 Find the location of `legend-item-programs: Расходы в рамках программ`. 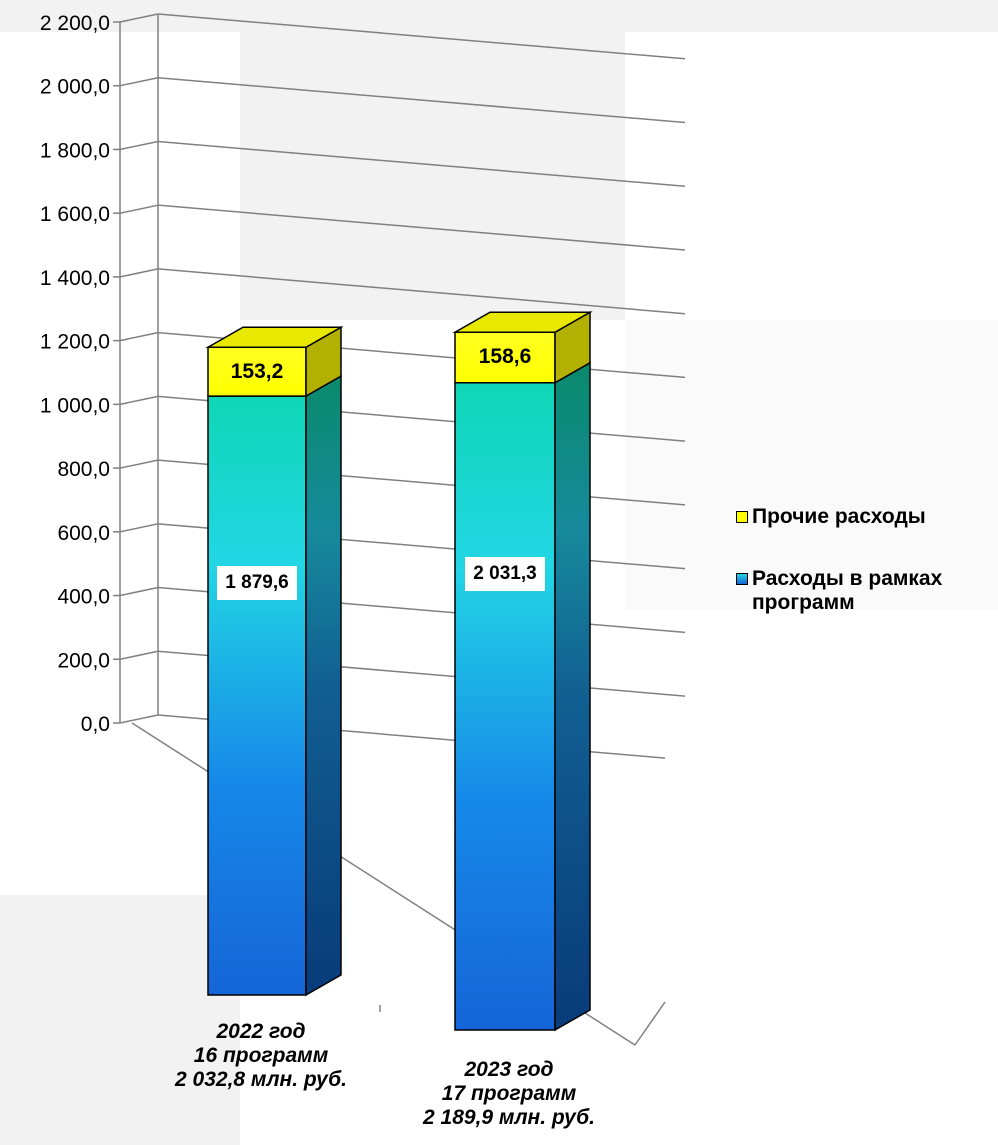

legend-item-programs: Расходы в рамках программ is located at coordinates (864, 591).